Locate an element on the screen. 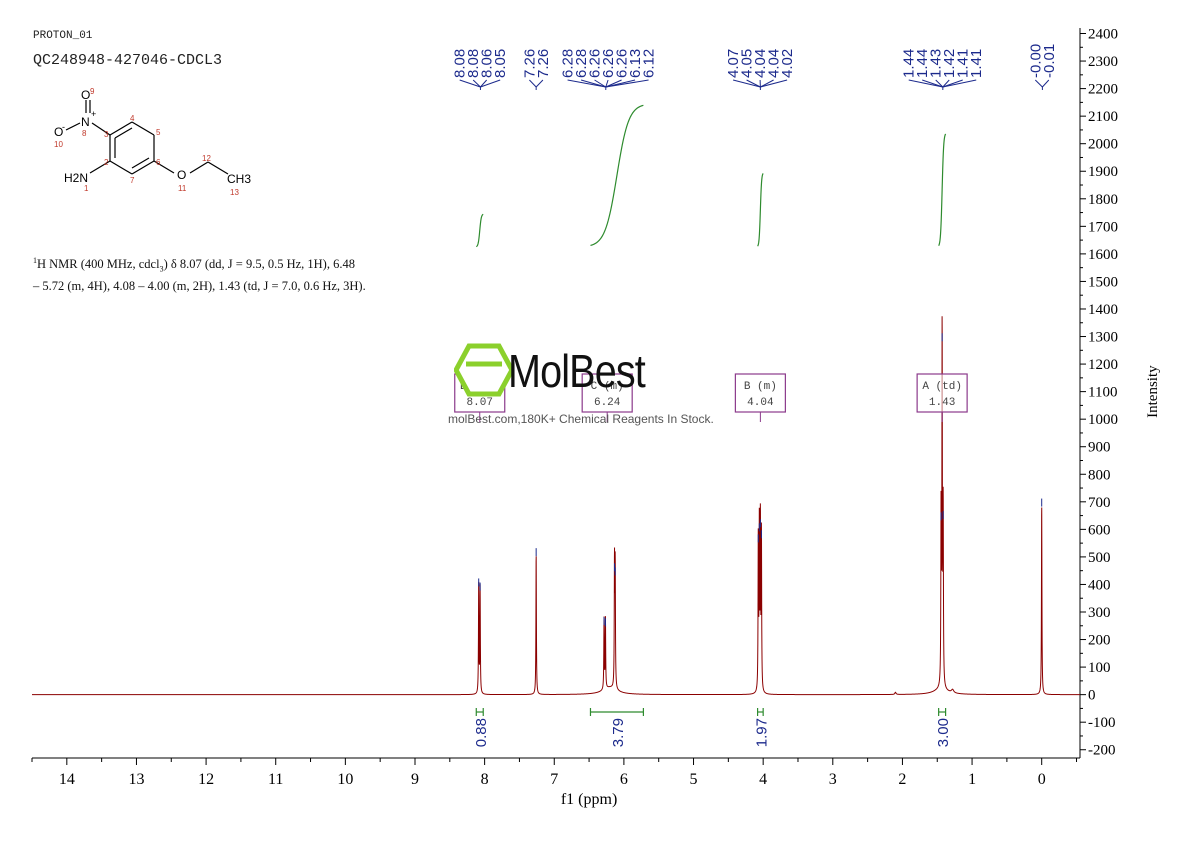  peak-label: 4.05 is located at coordinates (747, 63).